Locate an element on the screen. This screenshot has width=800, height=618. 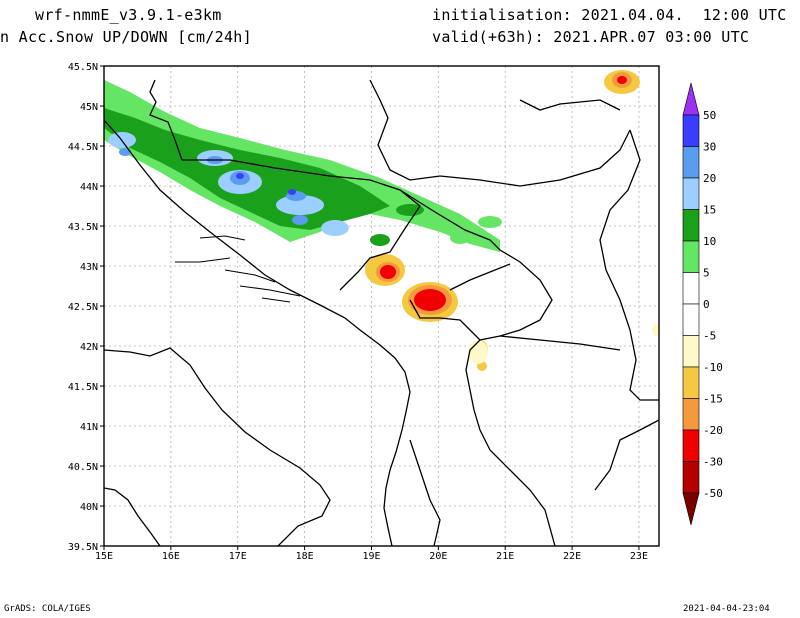
field-title: n Acc.Snow UP/DOWN [cm/24h] is located at coordinates (126, 37).